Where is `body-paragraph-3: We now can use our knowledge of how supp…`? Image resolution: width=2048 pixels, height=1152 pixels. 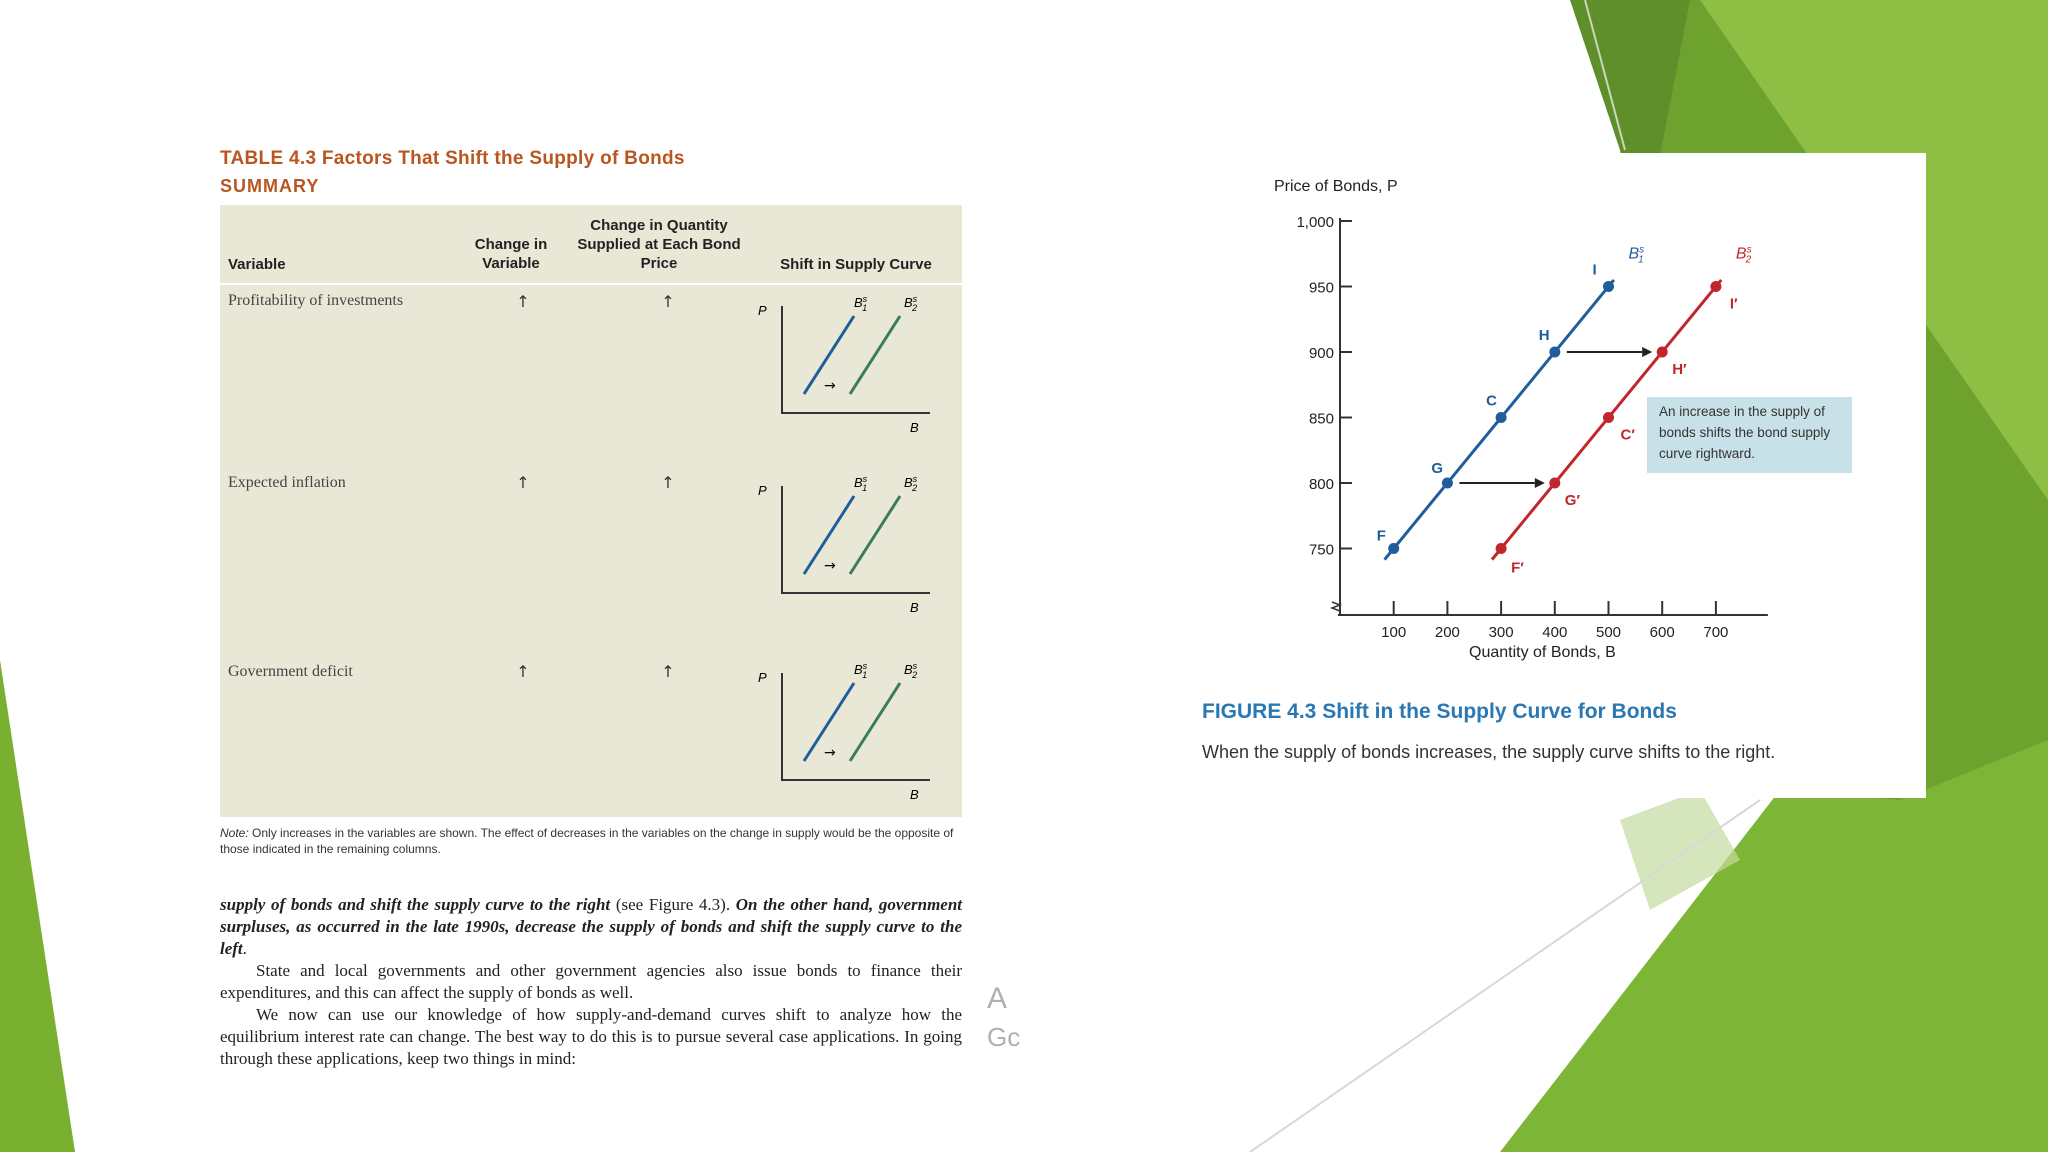
body-paragraph-3: We now can use our knowledge of how supp… is located at coordinates (591, 1036).